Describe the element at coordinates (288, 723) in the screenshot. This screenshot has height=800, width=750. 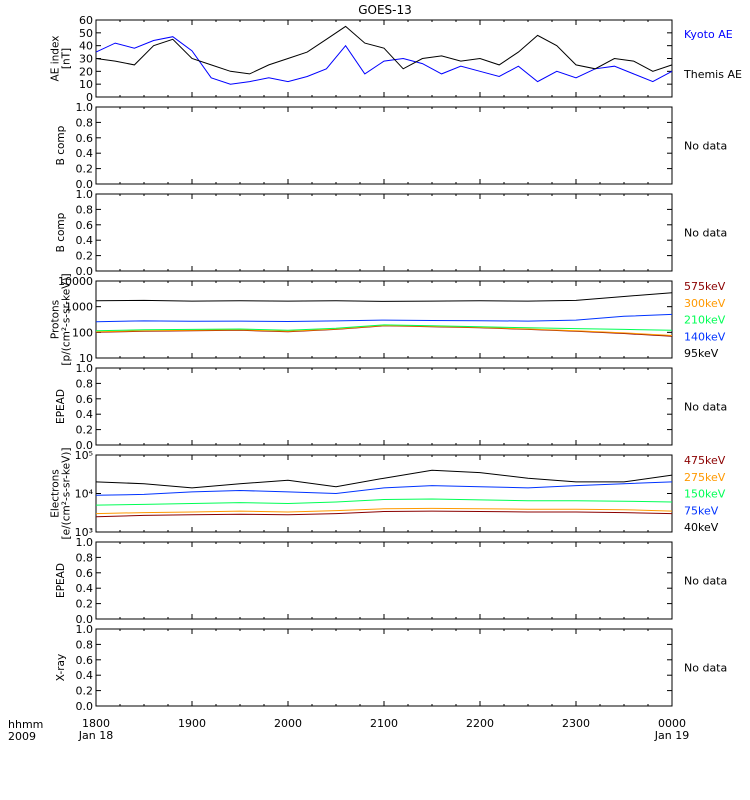
I see `x-tick-label: 2000` at that location.